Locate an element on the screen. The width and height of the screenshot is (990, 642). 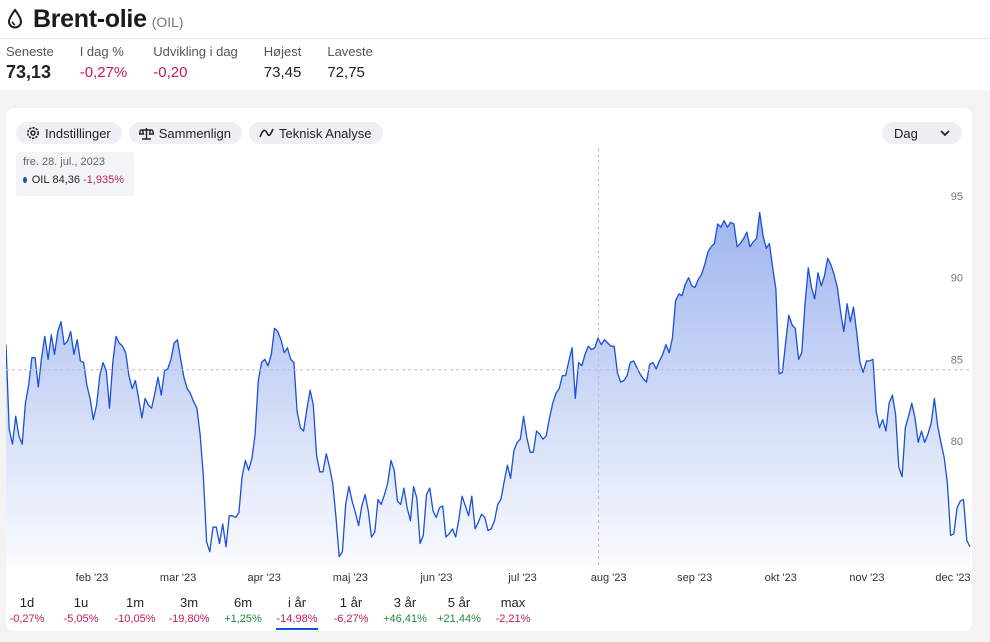
x-tick-label: nov '23 is located at coordinates (866, 578).